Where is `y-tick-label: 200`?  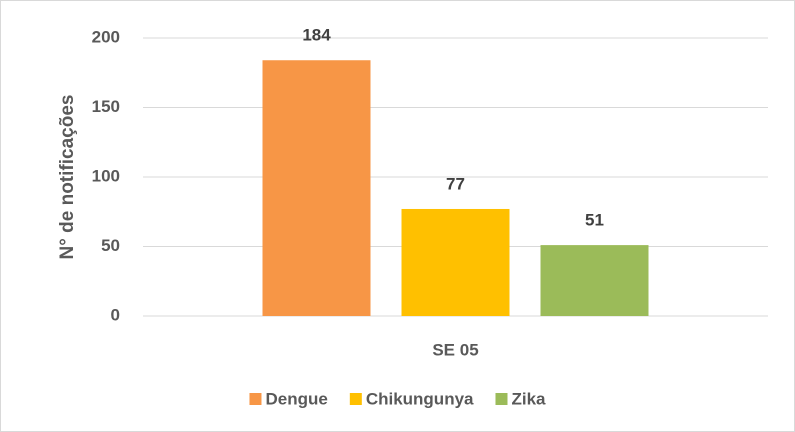
y-tick-label: 200 is located at coordinates (106, 36).